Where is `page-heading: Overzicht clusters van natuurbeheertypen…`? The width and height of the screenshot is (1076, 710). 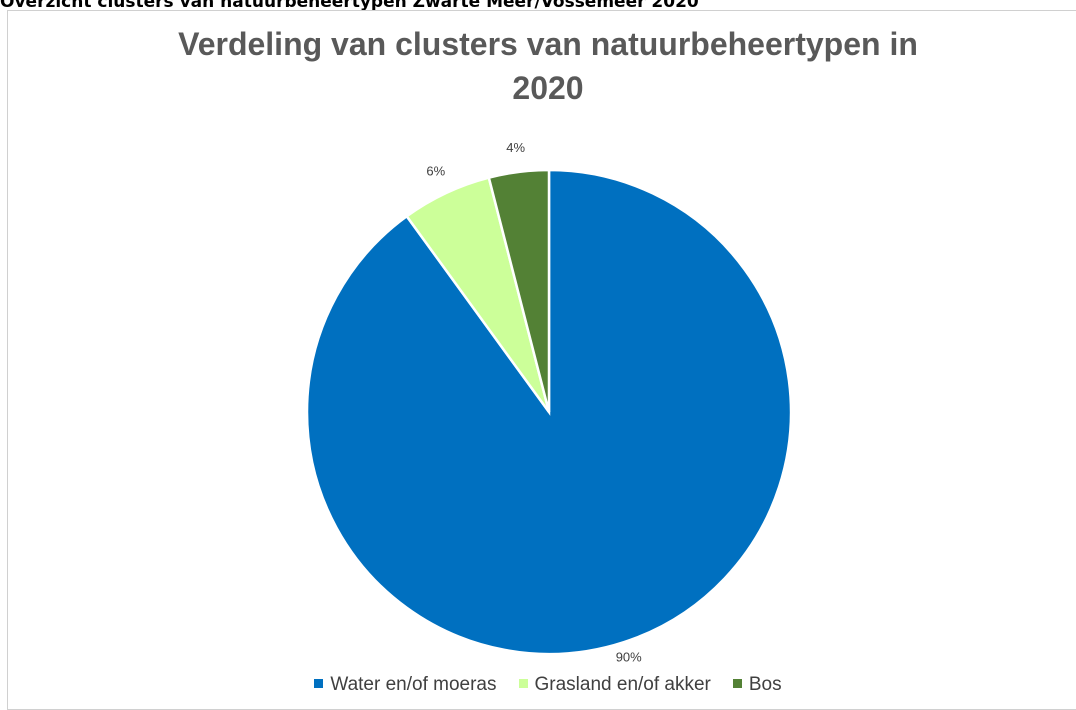
page-heading: Overzicht clusters van natuurbeheertypen… is located at coordinates (349, 6).